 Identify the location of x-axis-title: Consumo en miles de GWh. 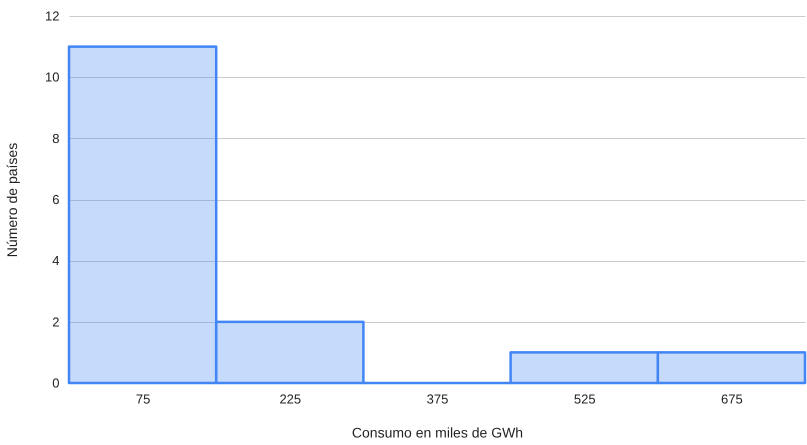
(438, 432).